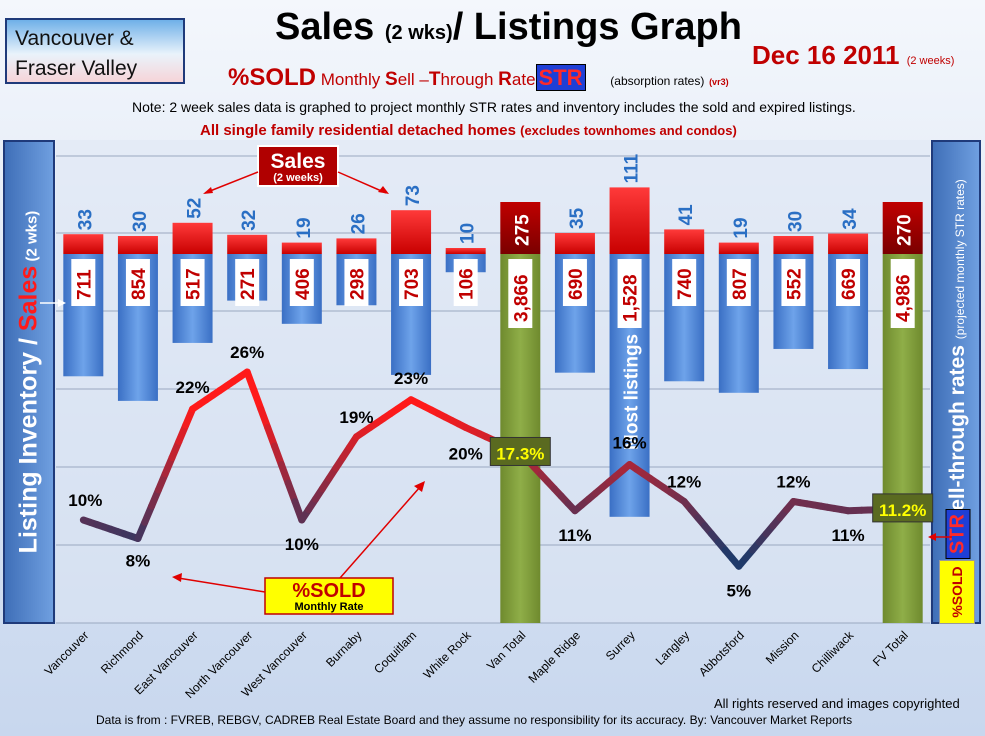 The width and height of the screenshot is (985, 736). Describe the element at coordinates (434, 79) in the screenshot. I see `subtitle-t: T` at that location.